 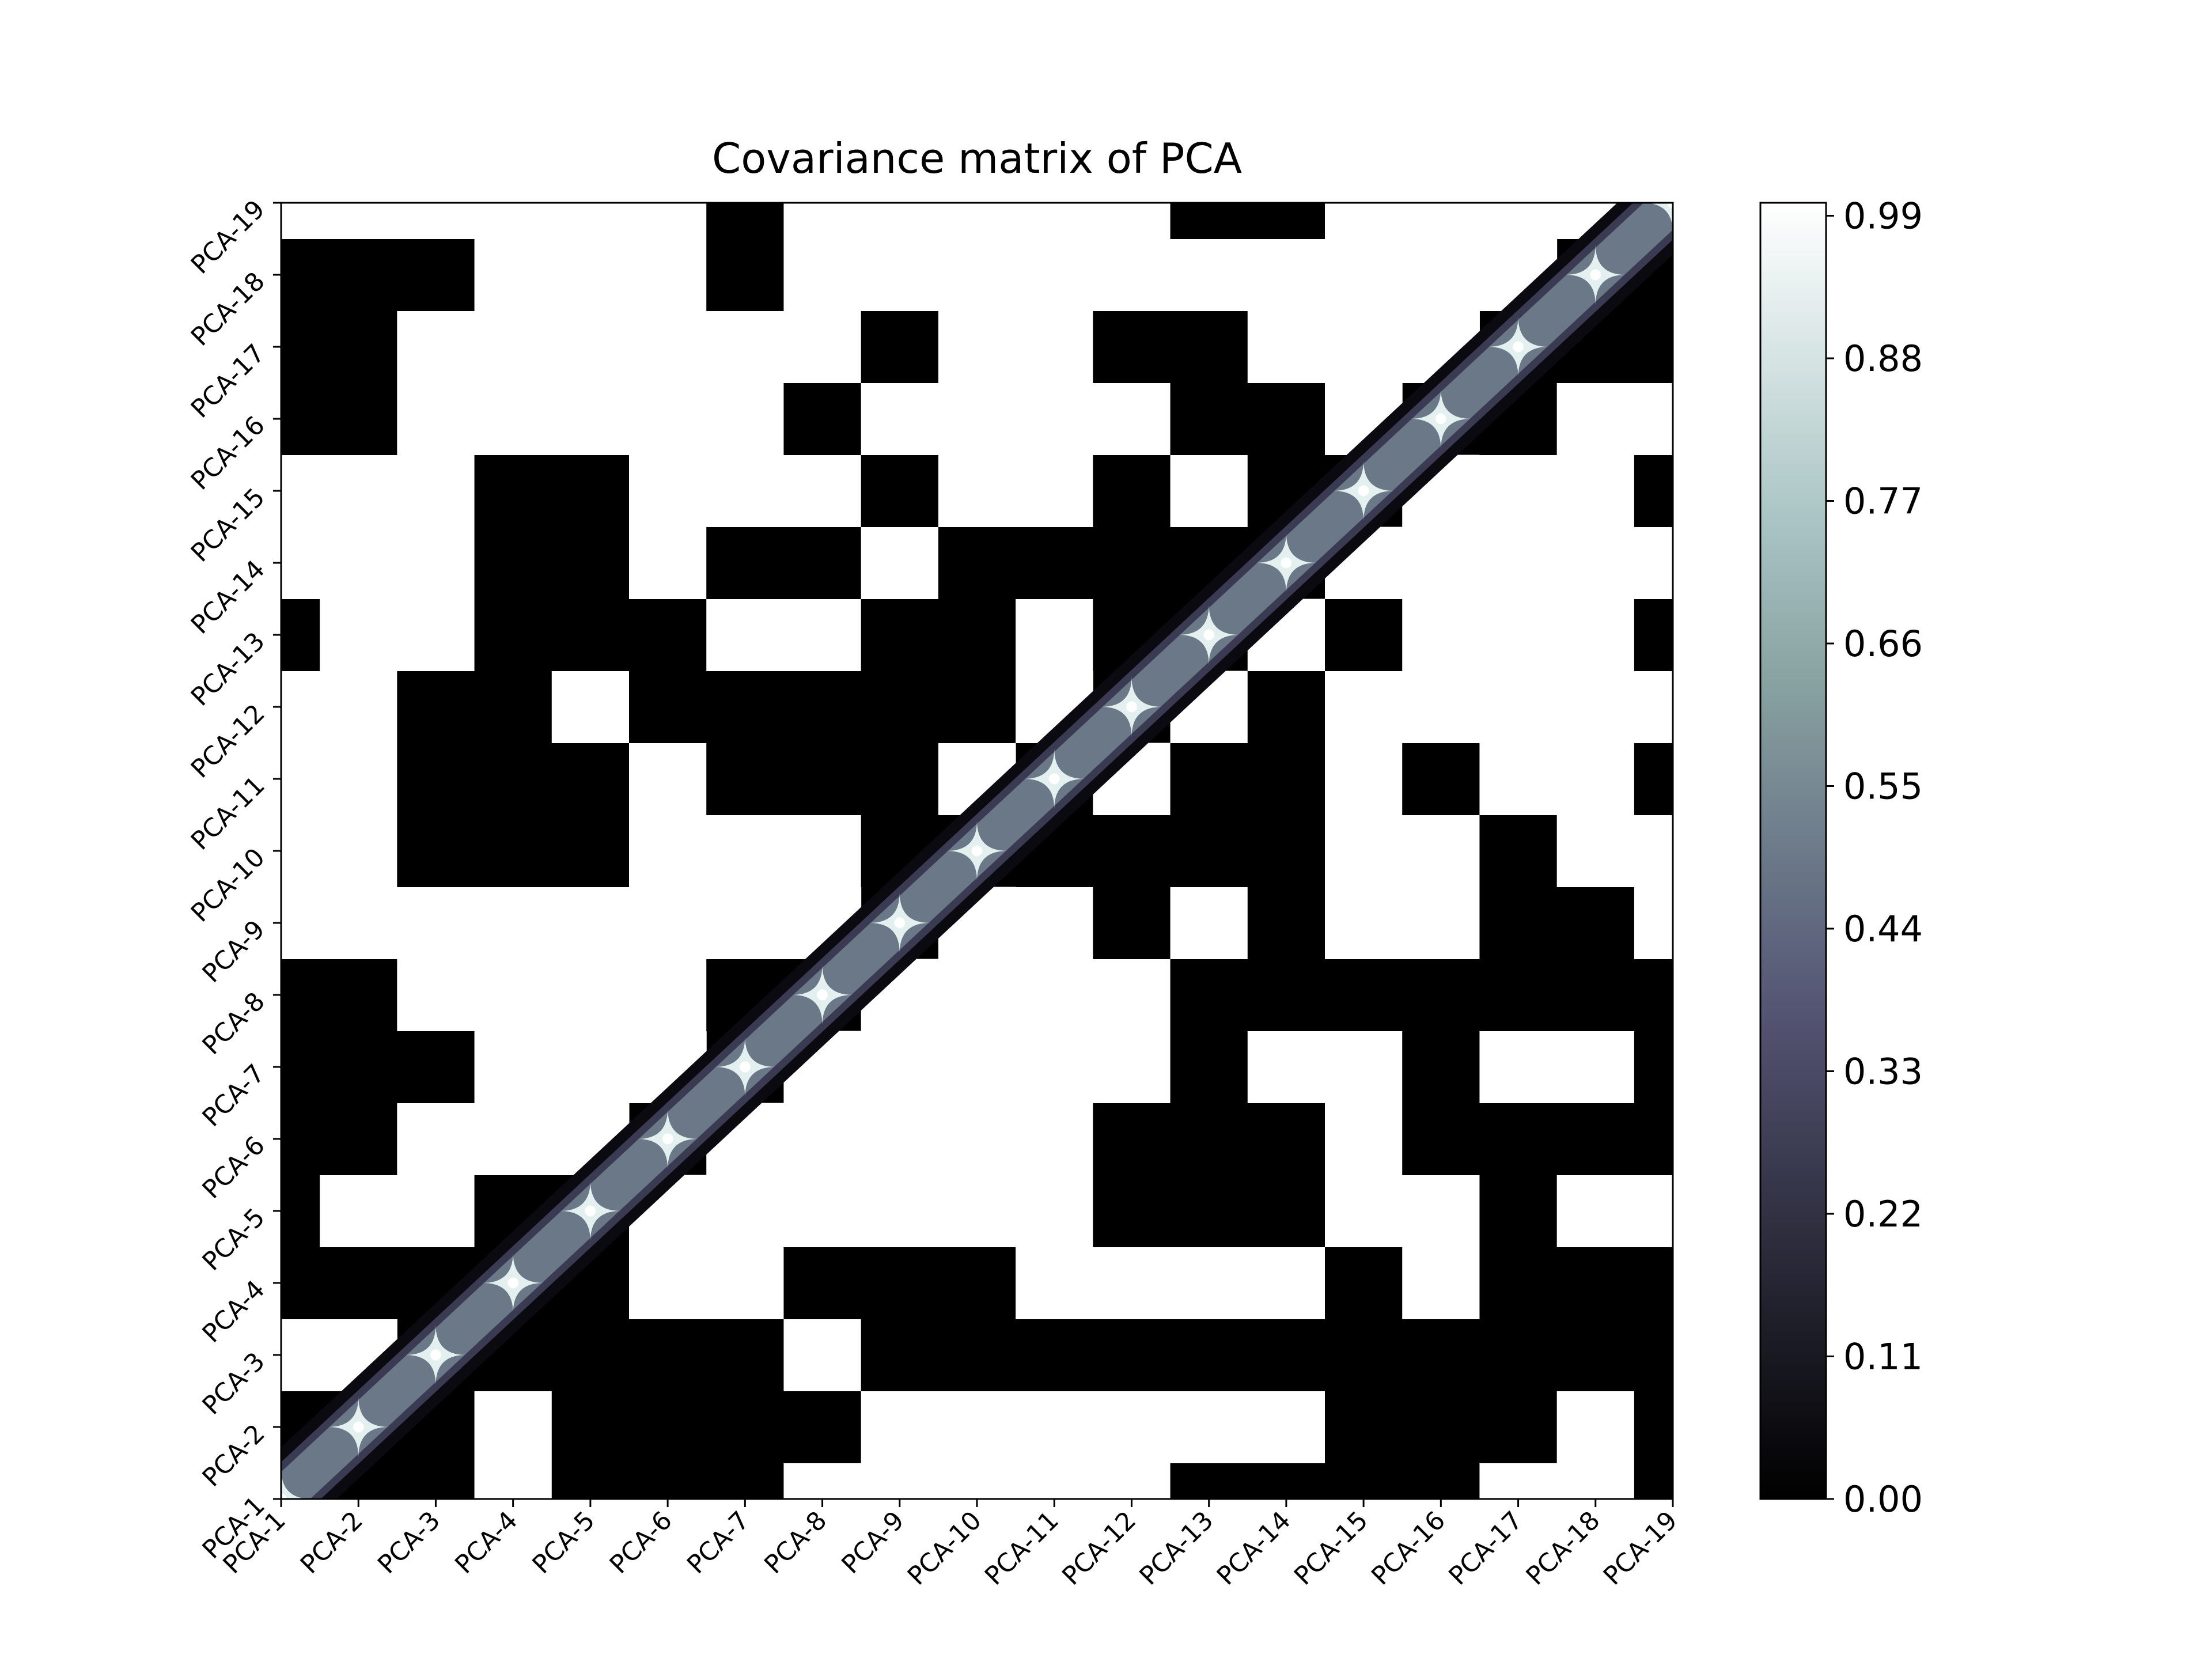 I want to click on y-tick-label: PCA-13, so click(x=228, y=669).